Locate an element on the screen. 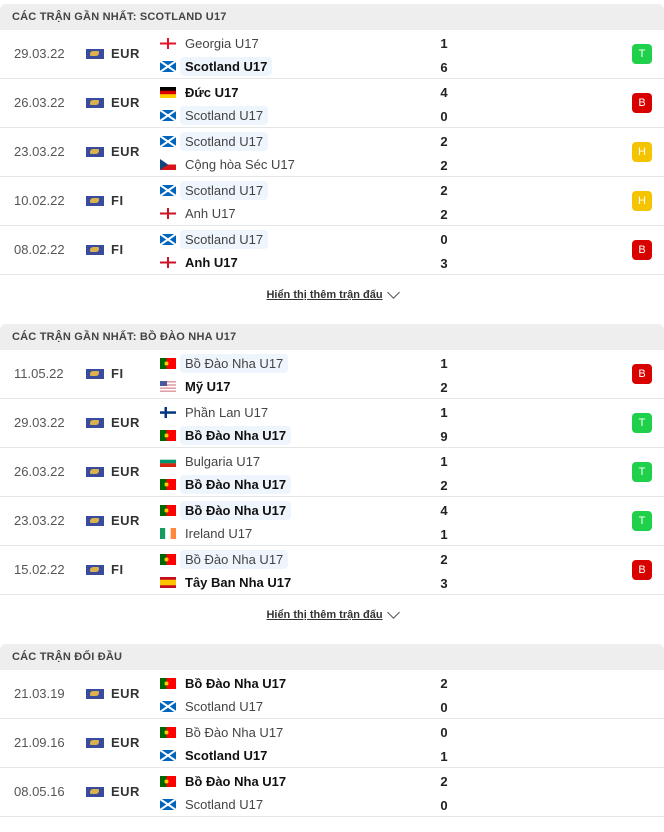 The height and width of the screenshot is (832, 664). team-name: Đức U17 is located at coordinates (212, 92).